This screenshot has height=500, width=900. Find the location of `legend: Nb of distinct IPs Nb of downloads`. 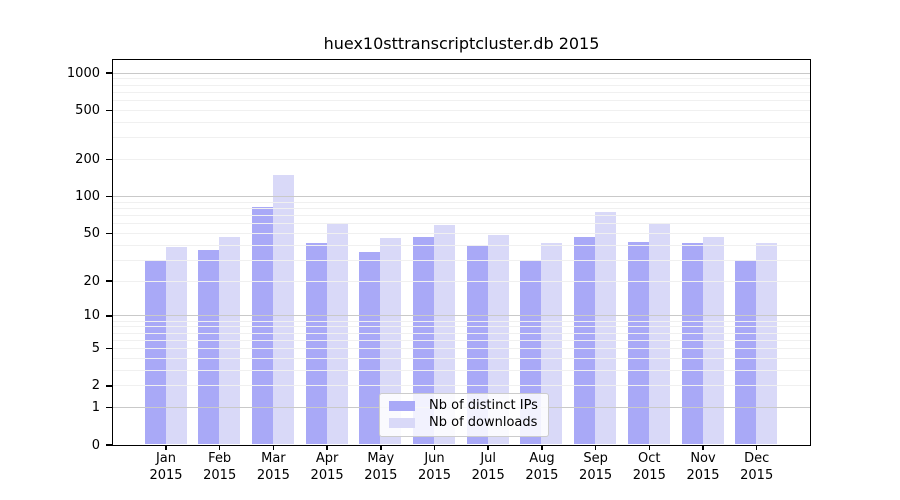

legend: Nb of distinct IPs Nb of downloads is located at coordinates (464, 415).